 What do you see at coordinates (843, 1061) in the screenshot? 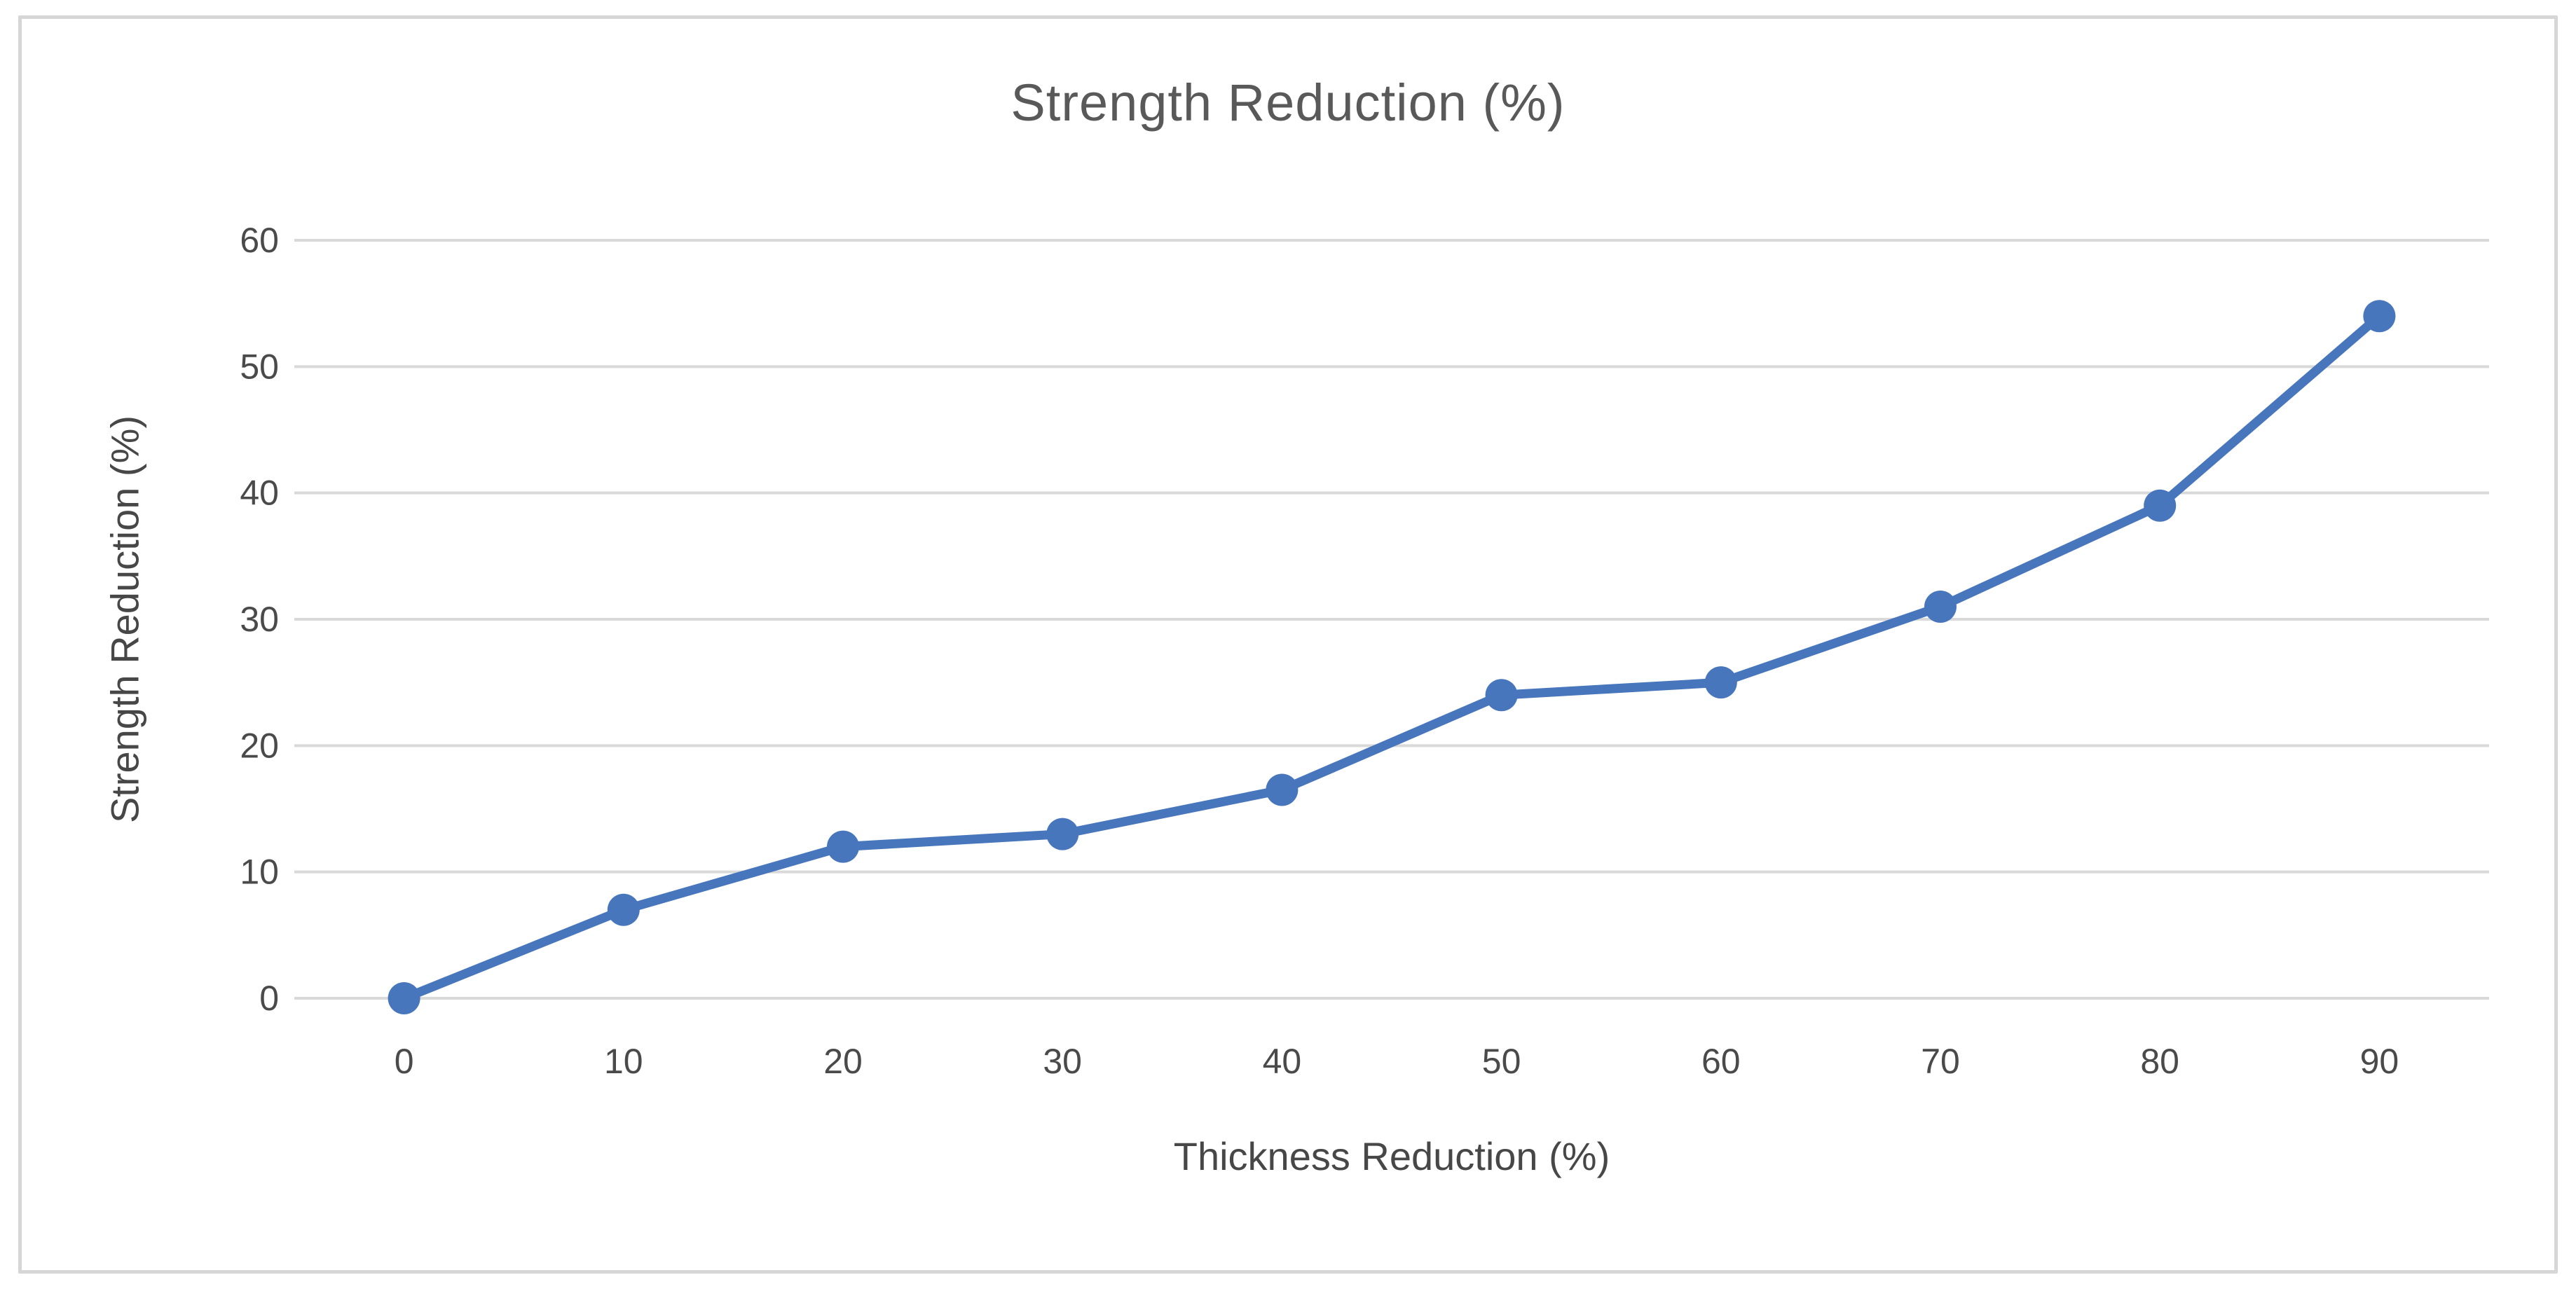
I see `x-tick-label: 20` at bounding box center [843, 1061].